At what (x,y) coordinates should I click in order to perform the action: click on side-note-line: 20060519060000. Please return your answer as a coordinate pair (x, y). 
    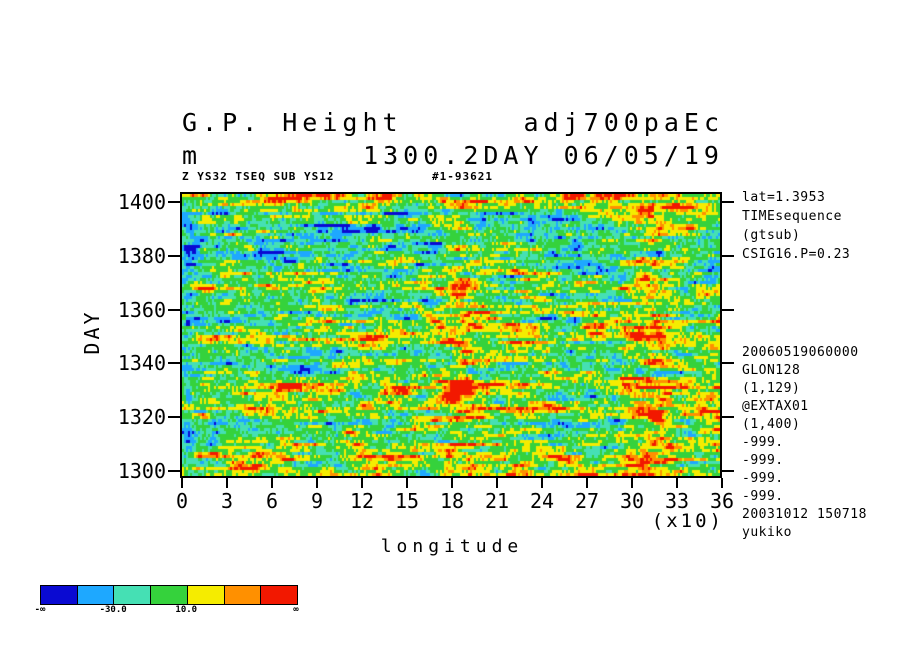
    Looking at the image, I should click on (800, 352).